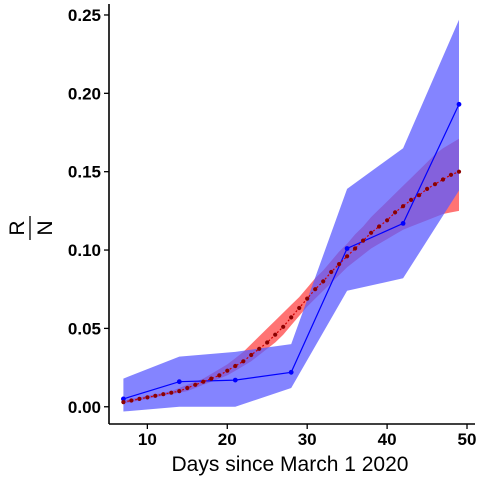  I want to click on x-tick-label: 40, so click(387, 439).